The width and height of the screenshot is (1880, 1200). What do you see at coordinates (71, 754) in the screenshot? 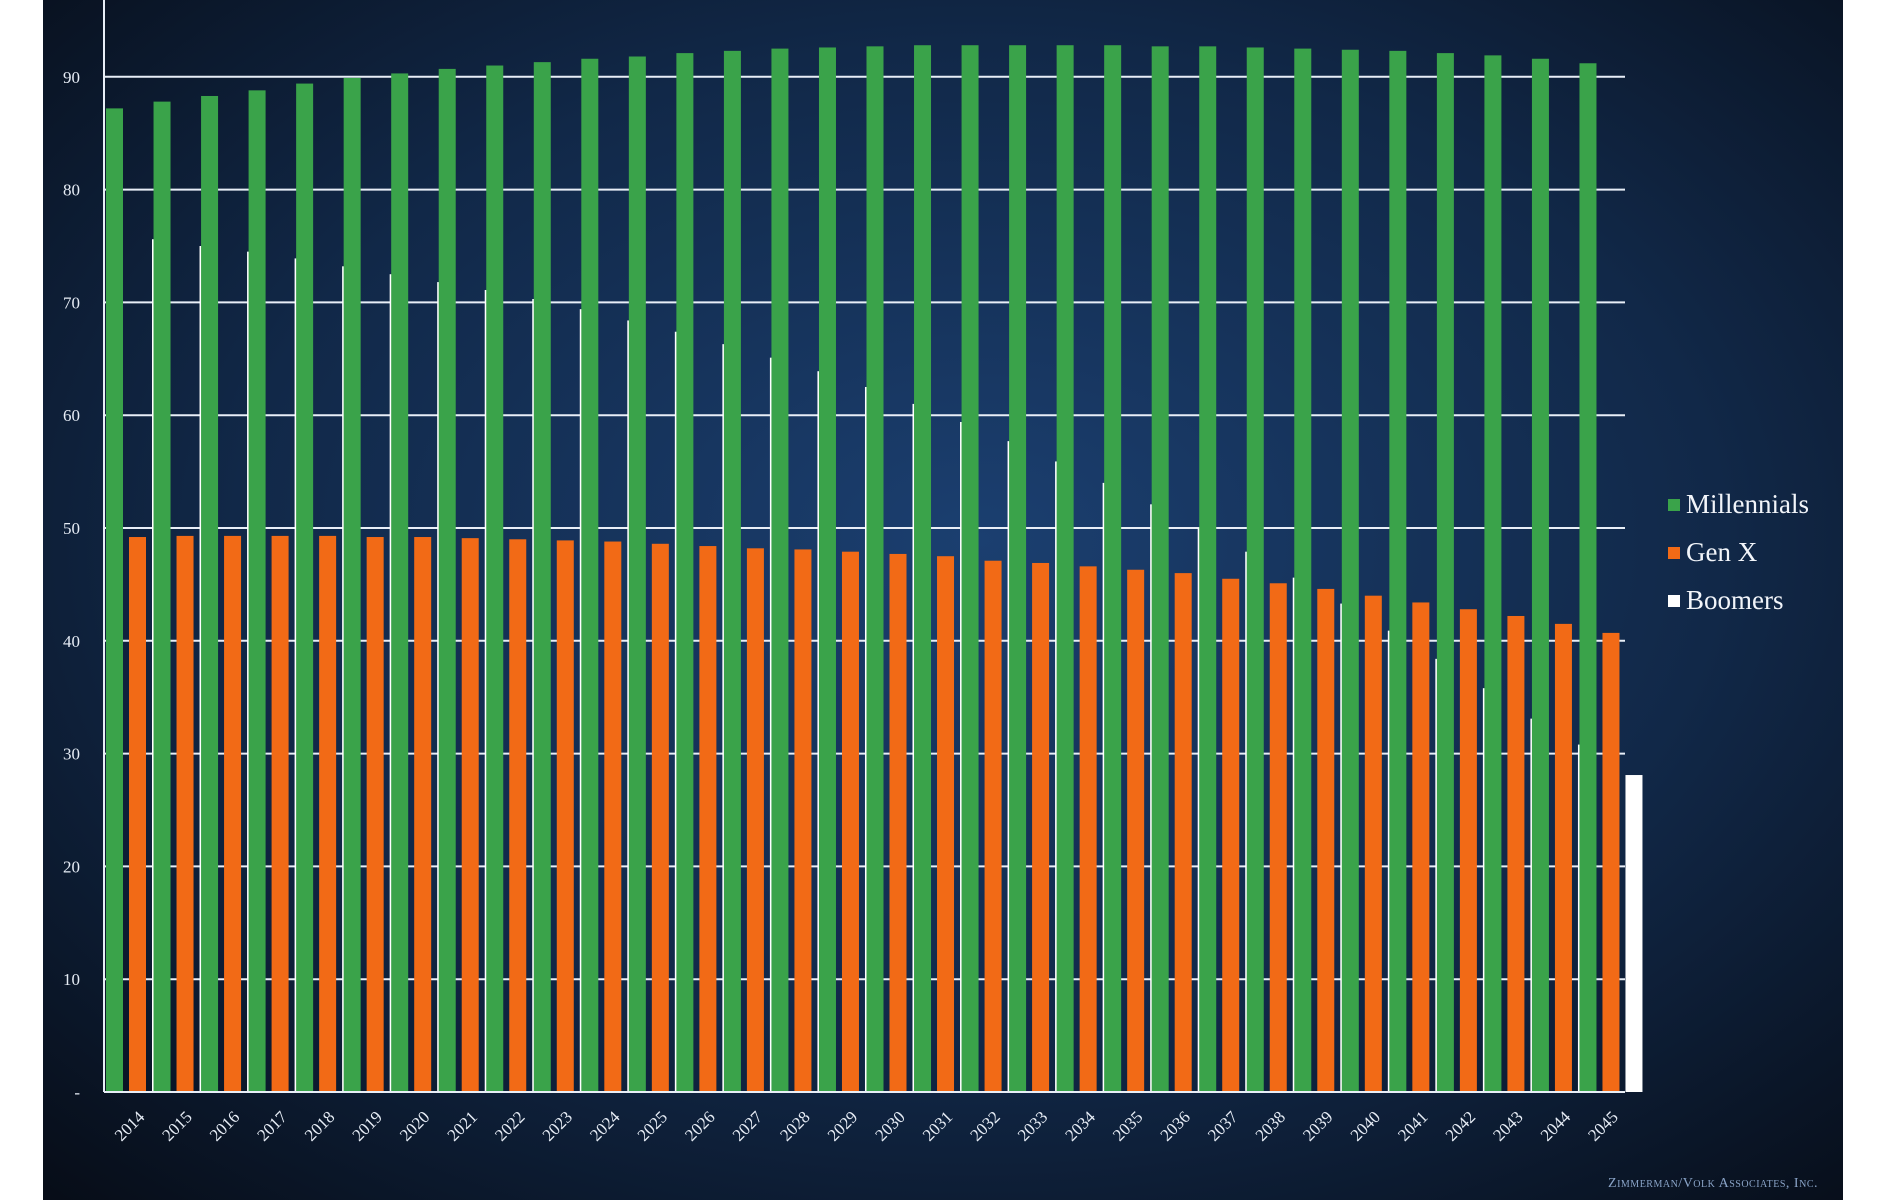
I see `y-tick-label: 30` at bounding box center [71, 754].